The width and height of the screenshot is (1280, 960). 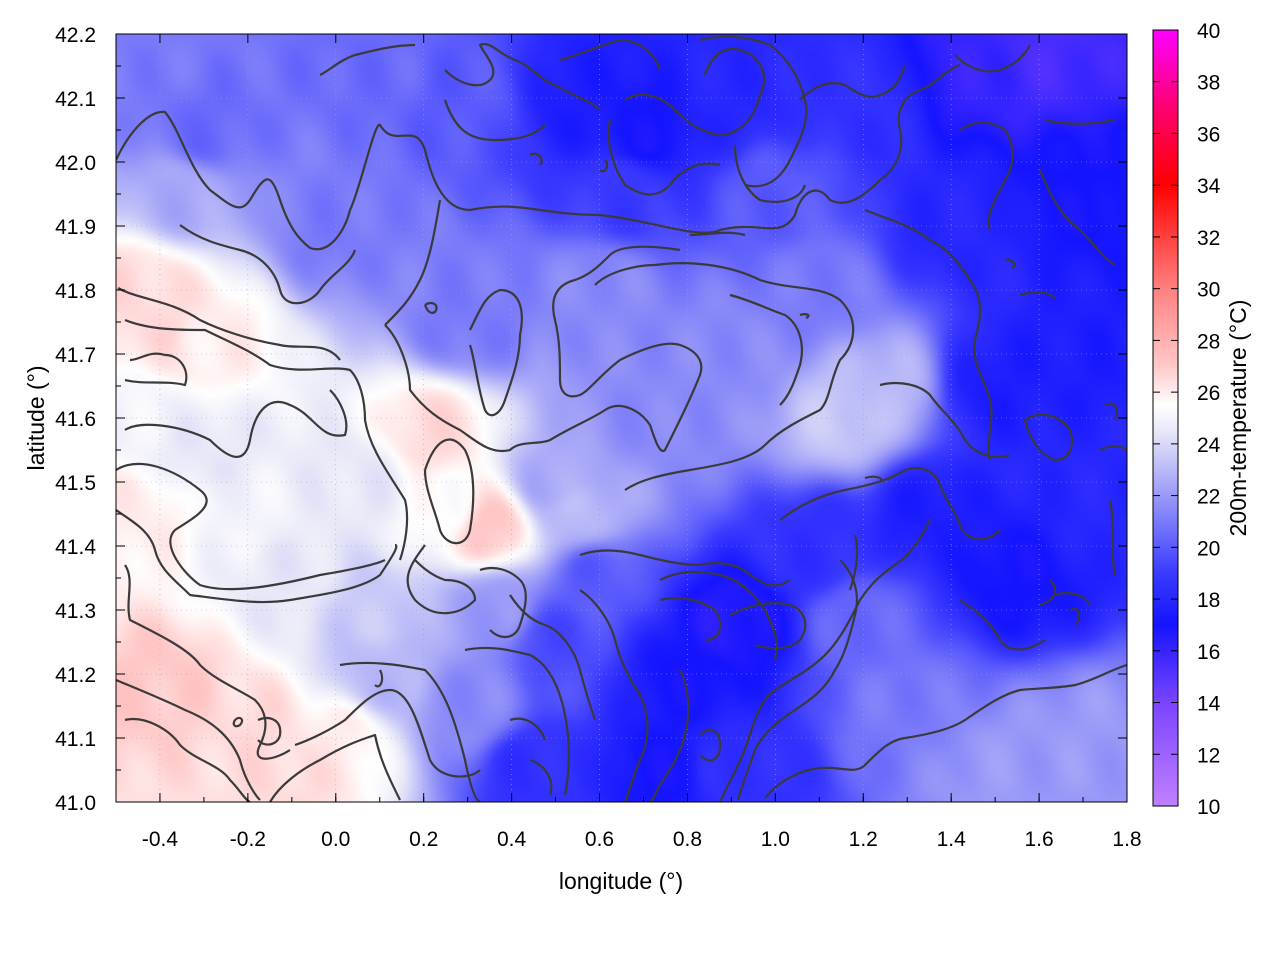 What do you see at coordinates (335, 839) in the screenshot?
I see `x-tick-label: 0.0` at bounding box center [335, 839].